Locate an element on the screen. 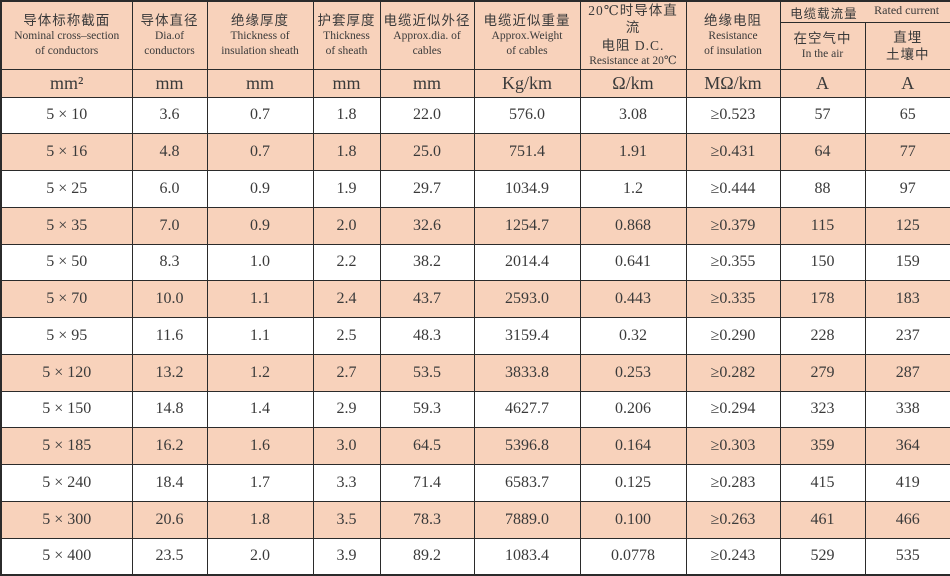  col-header-rated-current: 电缆载流量 Rated current is located at coordinates (864, 12).